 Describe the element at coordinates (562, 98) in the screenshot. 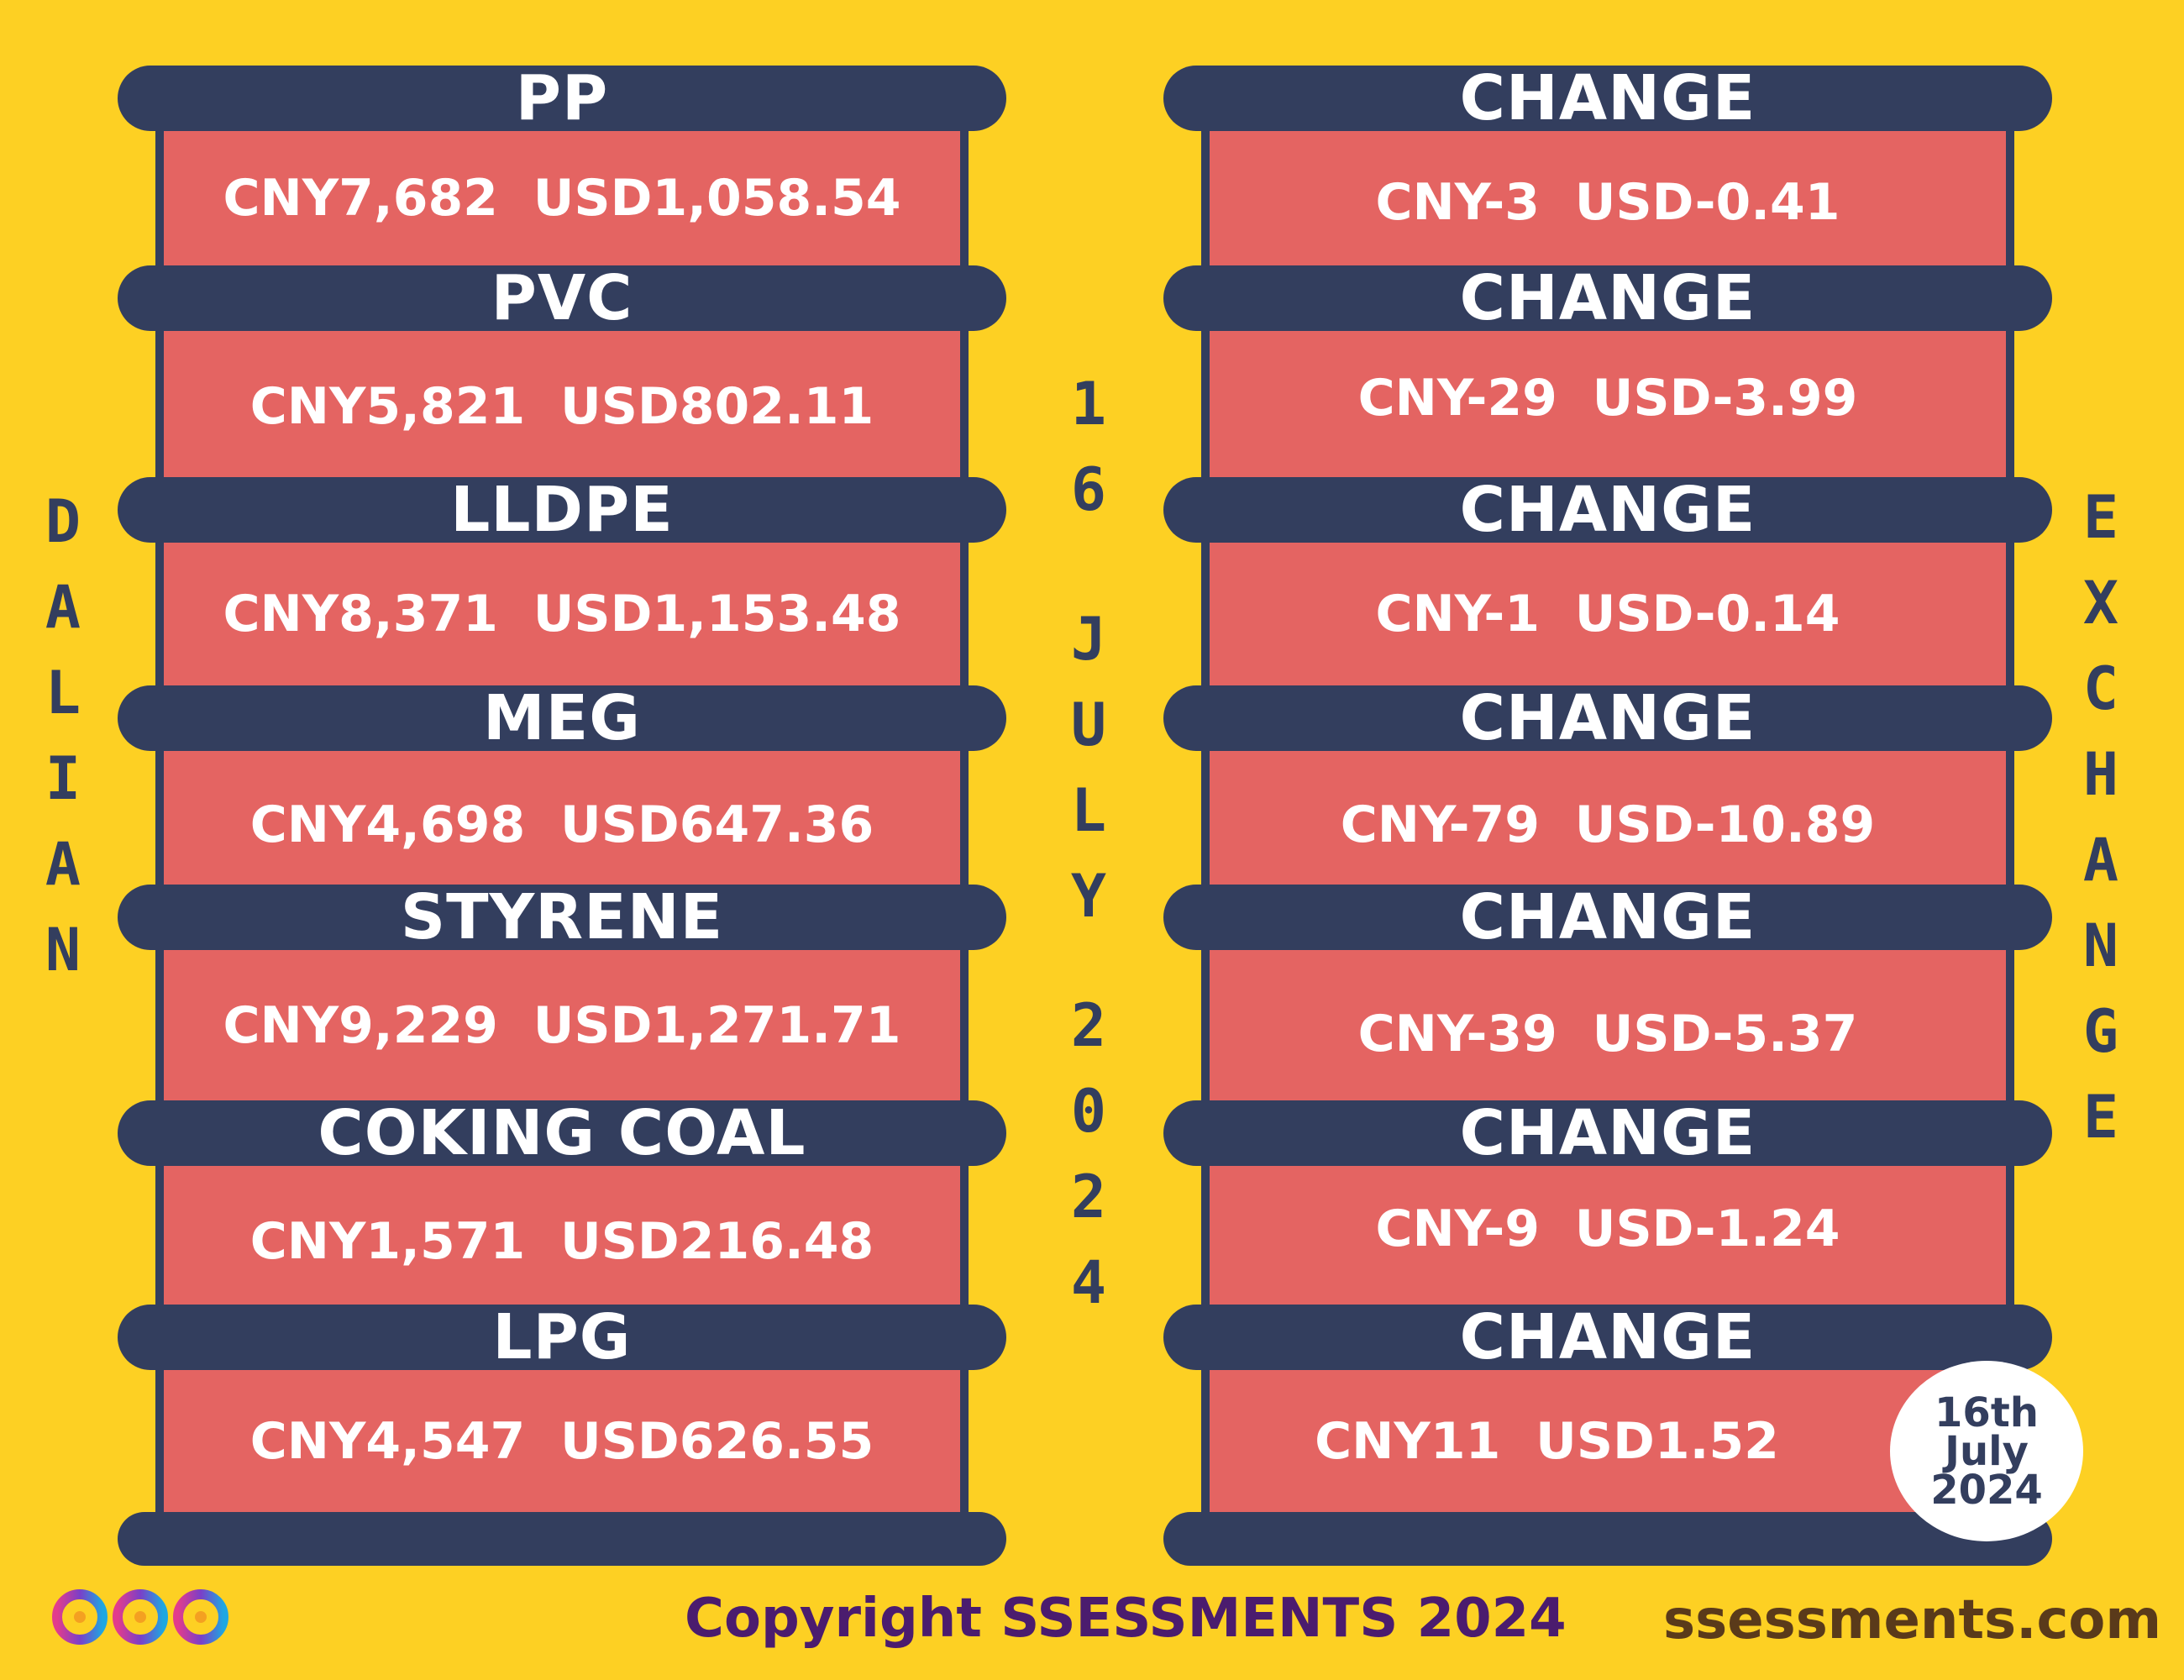

I see `product-band-pp: PP` at that location.